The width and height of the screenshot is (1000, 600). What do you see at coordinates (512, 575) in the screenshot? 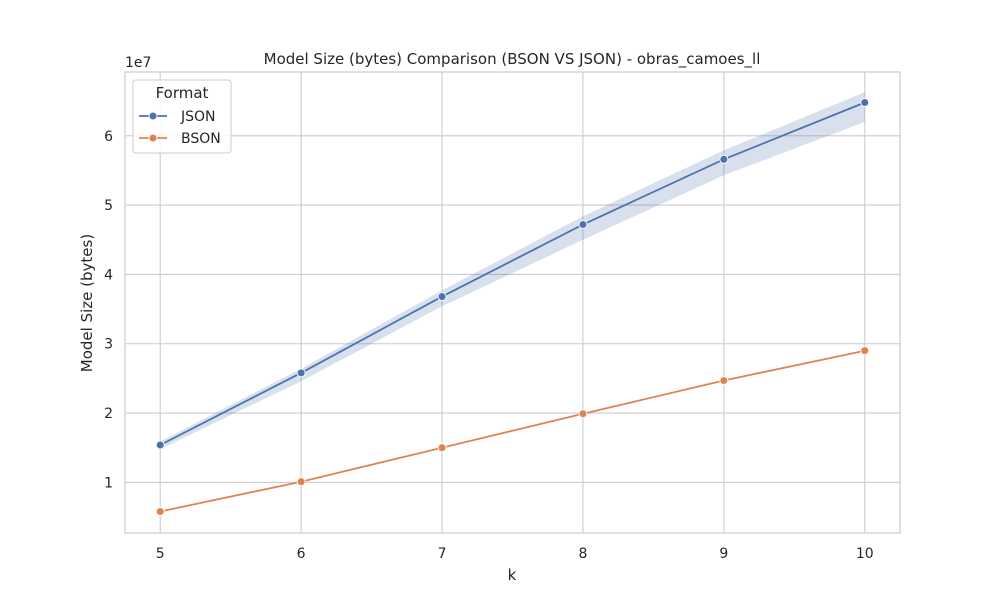
I see `x-axis-label: k` at bounding box center [512, 575].